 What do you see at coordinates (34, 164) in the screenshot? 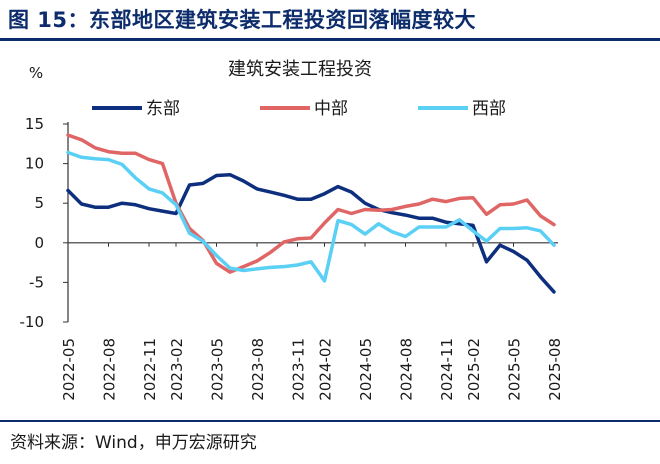
I see `y-tick-label: 10` at bounding box center [34, 164].